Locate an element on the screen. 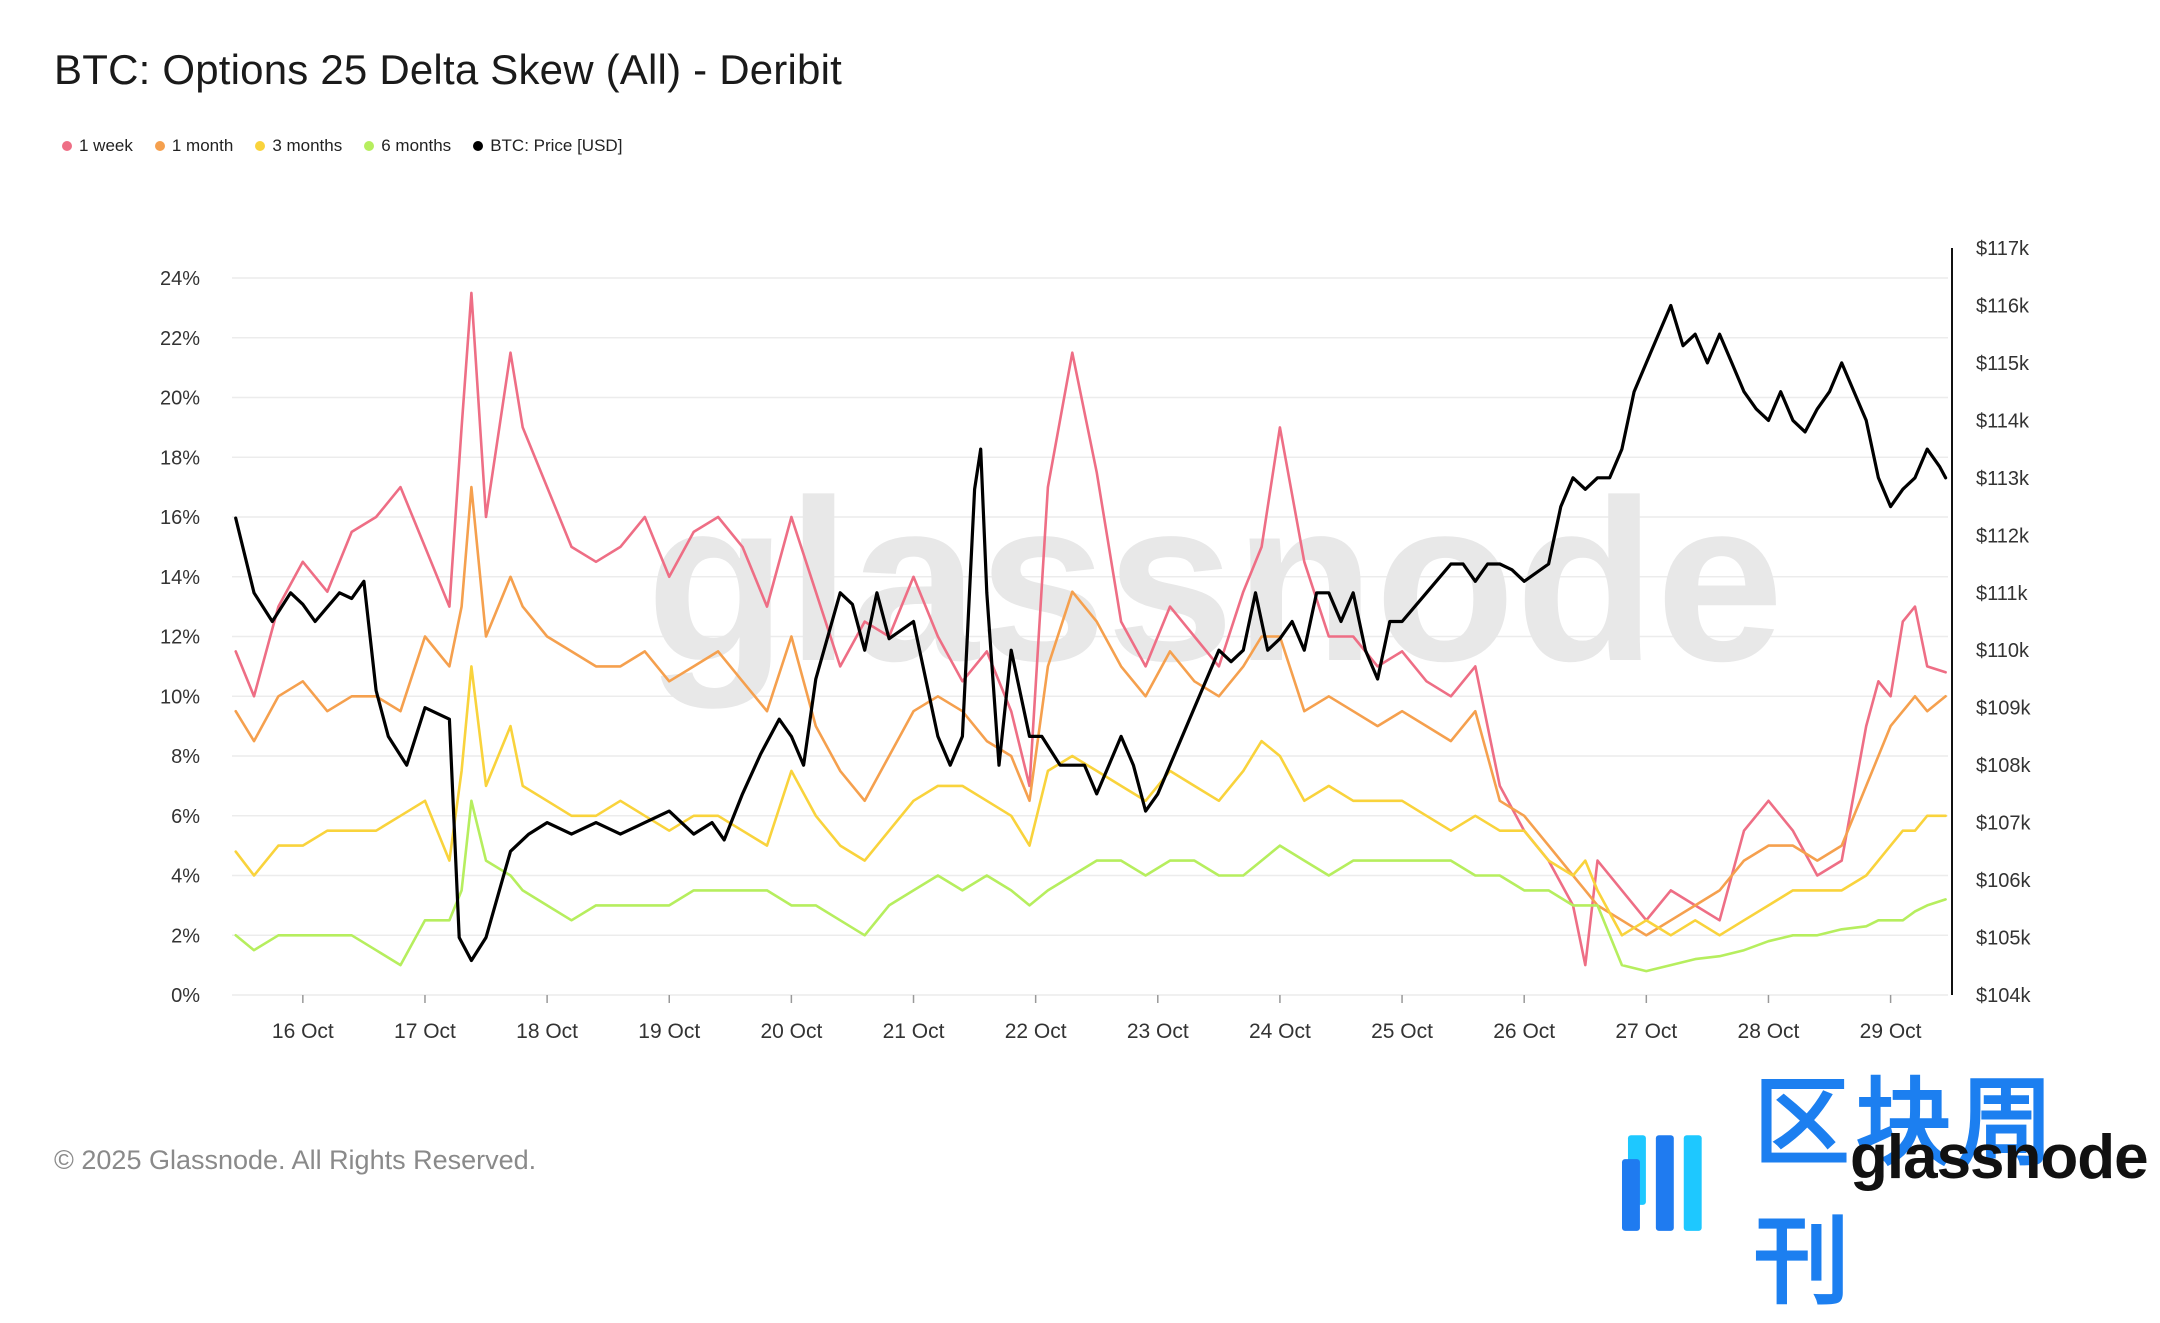  y-left-tick-label: 18% is located at coordinates (180, 458).